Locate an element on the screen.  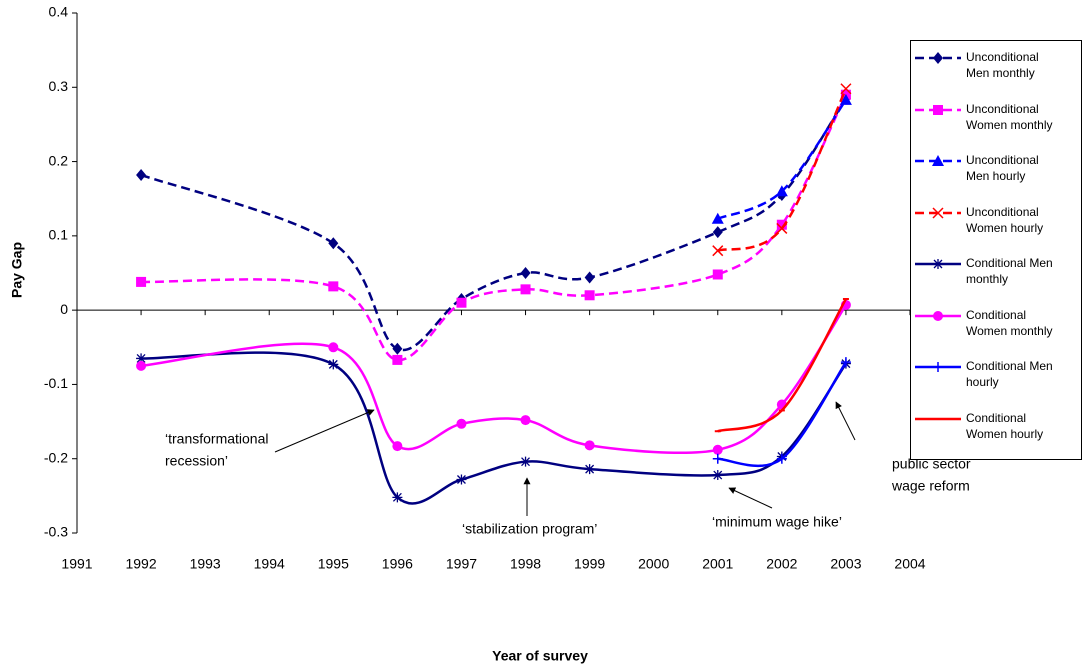
x-tick-label: 1991 is located at coordinates (76, 564).